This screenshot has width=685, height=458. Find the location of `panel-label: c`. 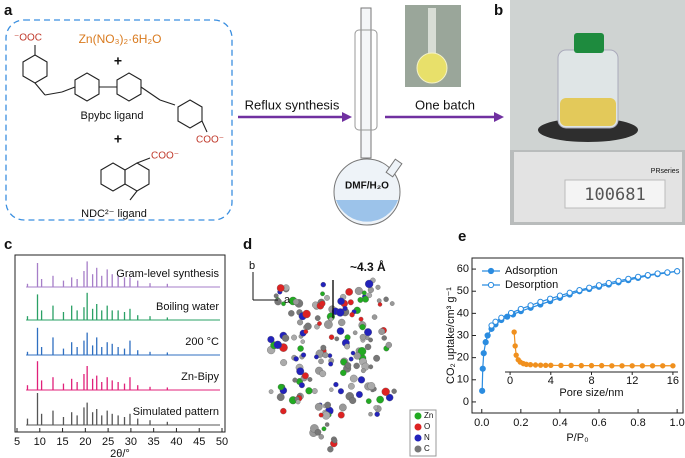

panel-label: c is located at coordinates (8, 244).